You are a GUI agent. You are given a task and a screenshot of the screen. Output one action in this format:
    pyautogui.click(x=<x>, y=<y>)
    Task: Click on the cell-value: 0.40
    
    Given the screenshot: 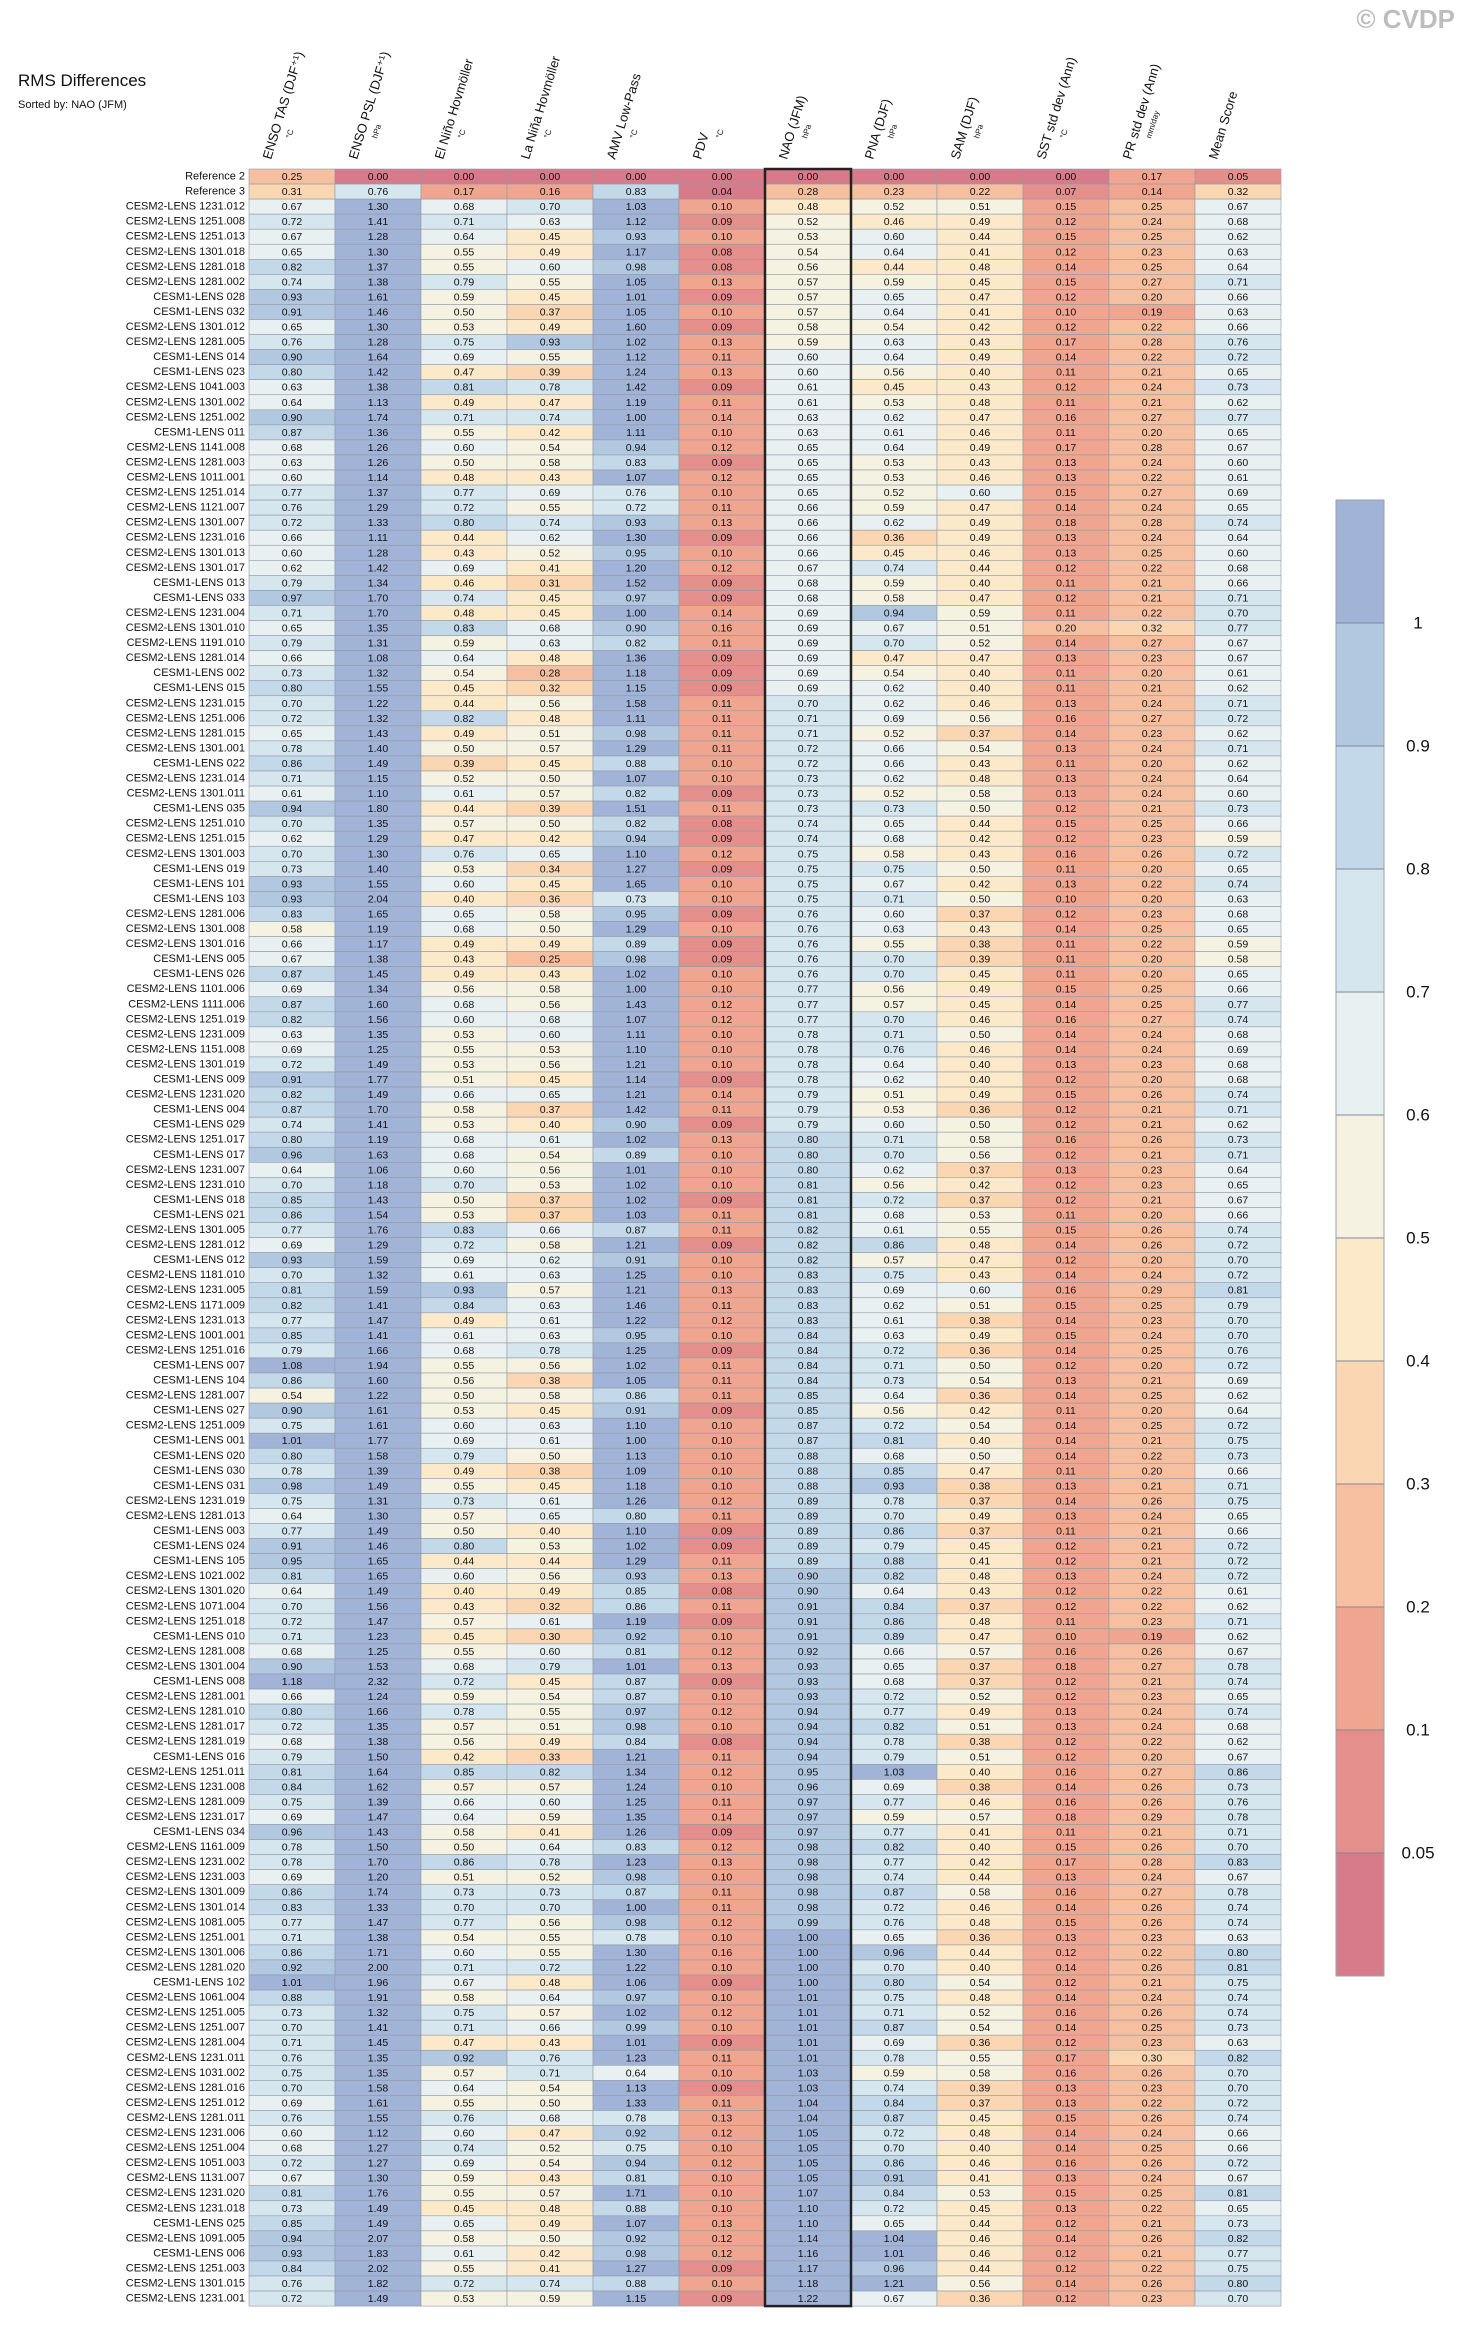 What is the action you would take?
    pyautogui.click(x=980, y=1080)
    